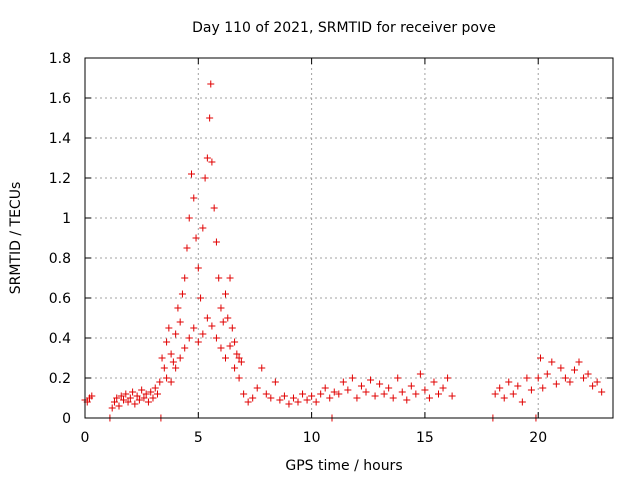 The height and width of the screenshot is (480, 640). I want to click on y-tick-label: 0.2, so click(60, 379).